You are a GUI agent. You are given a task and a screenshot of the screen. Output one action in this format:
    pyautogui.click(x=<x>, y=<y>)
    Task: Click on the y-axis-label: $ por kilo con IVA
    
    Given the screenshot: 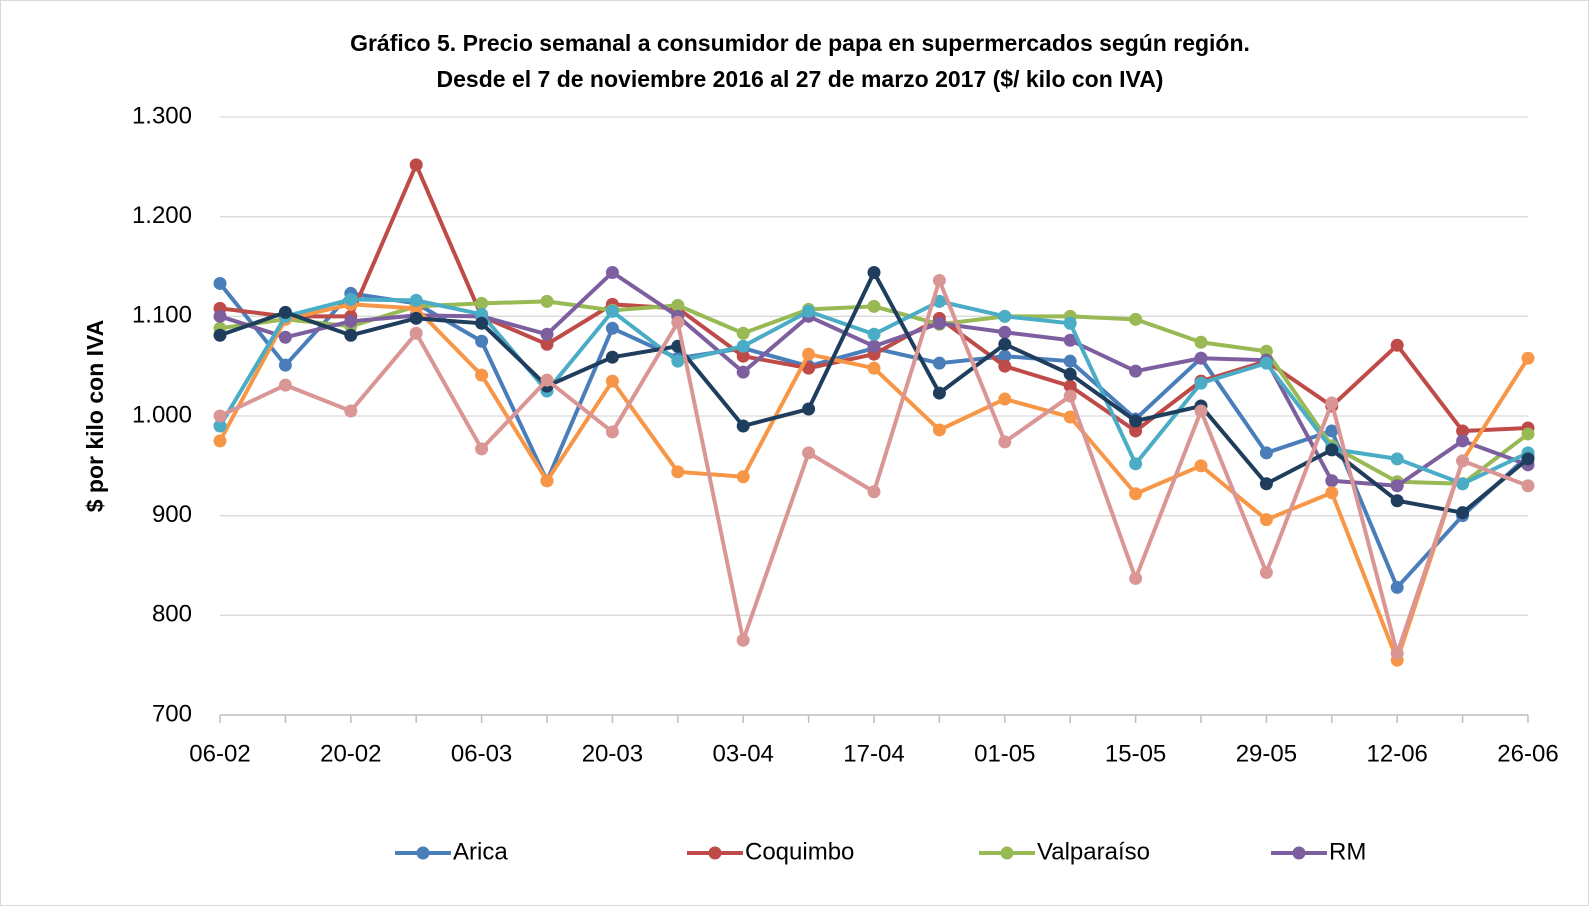 What is the action you would take?
    pyautogui.click(x=95, y=416)
    